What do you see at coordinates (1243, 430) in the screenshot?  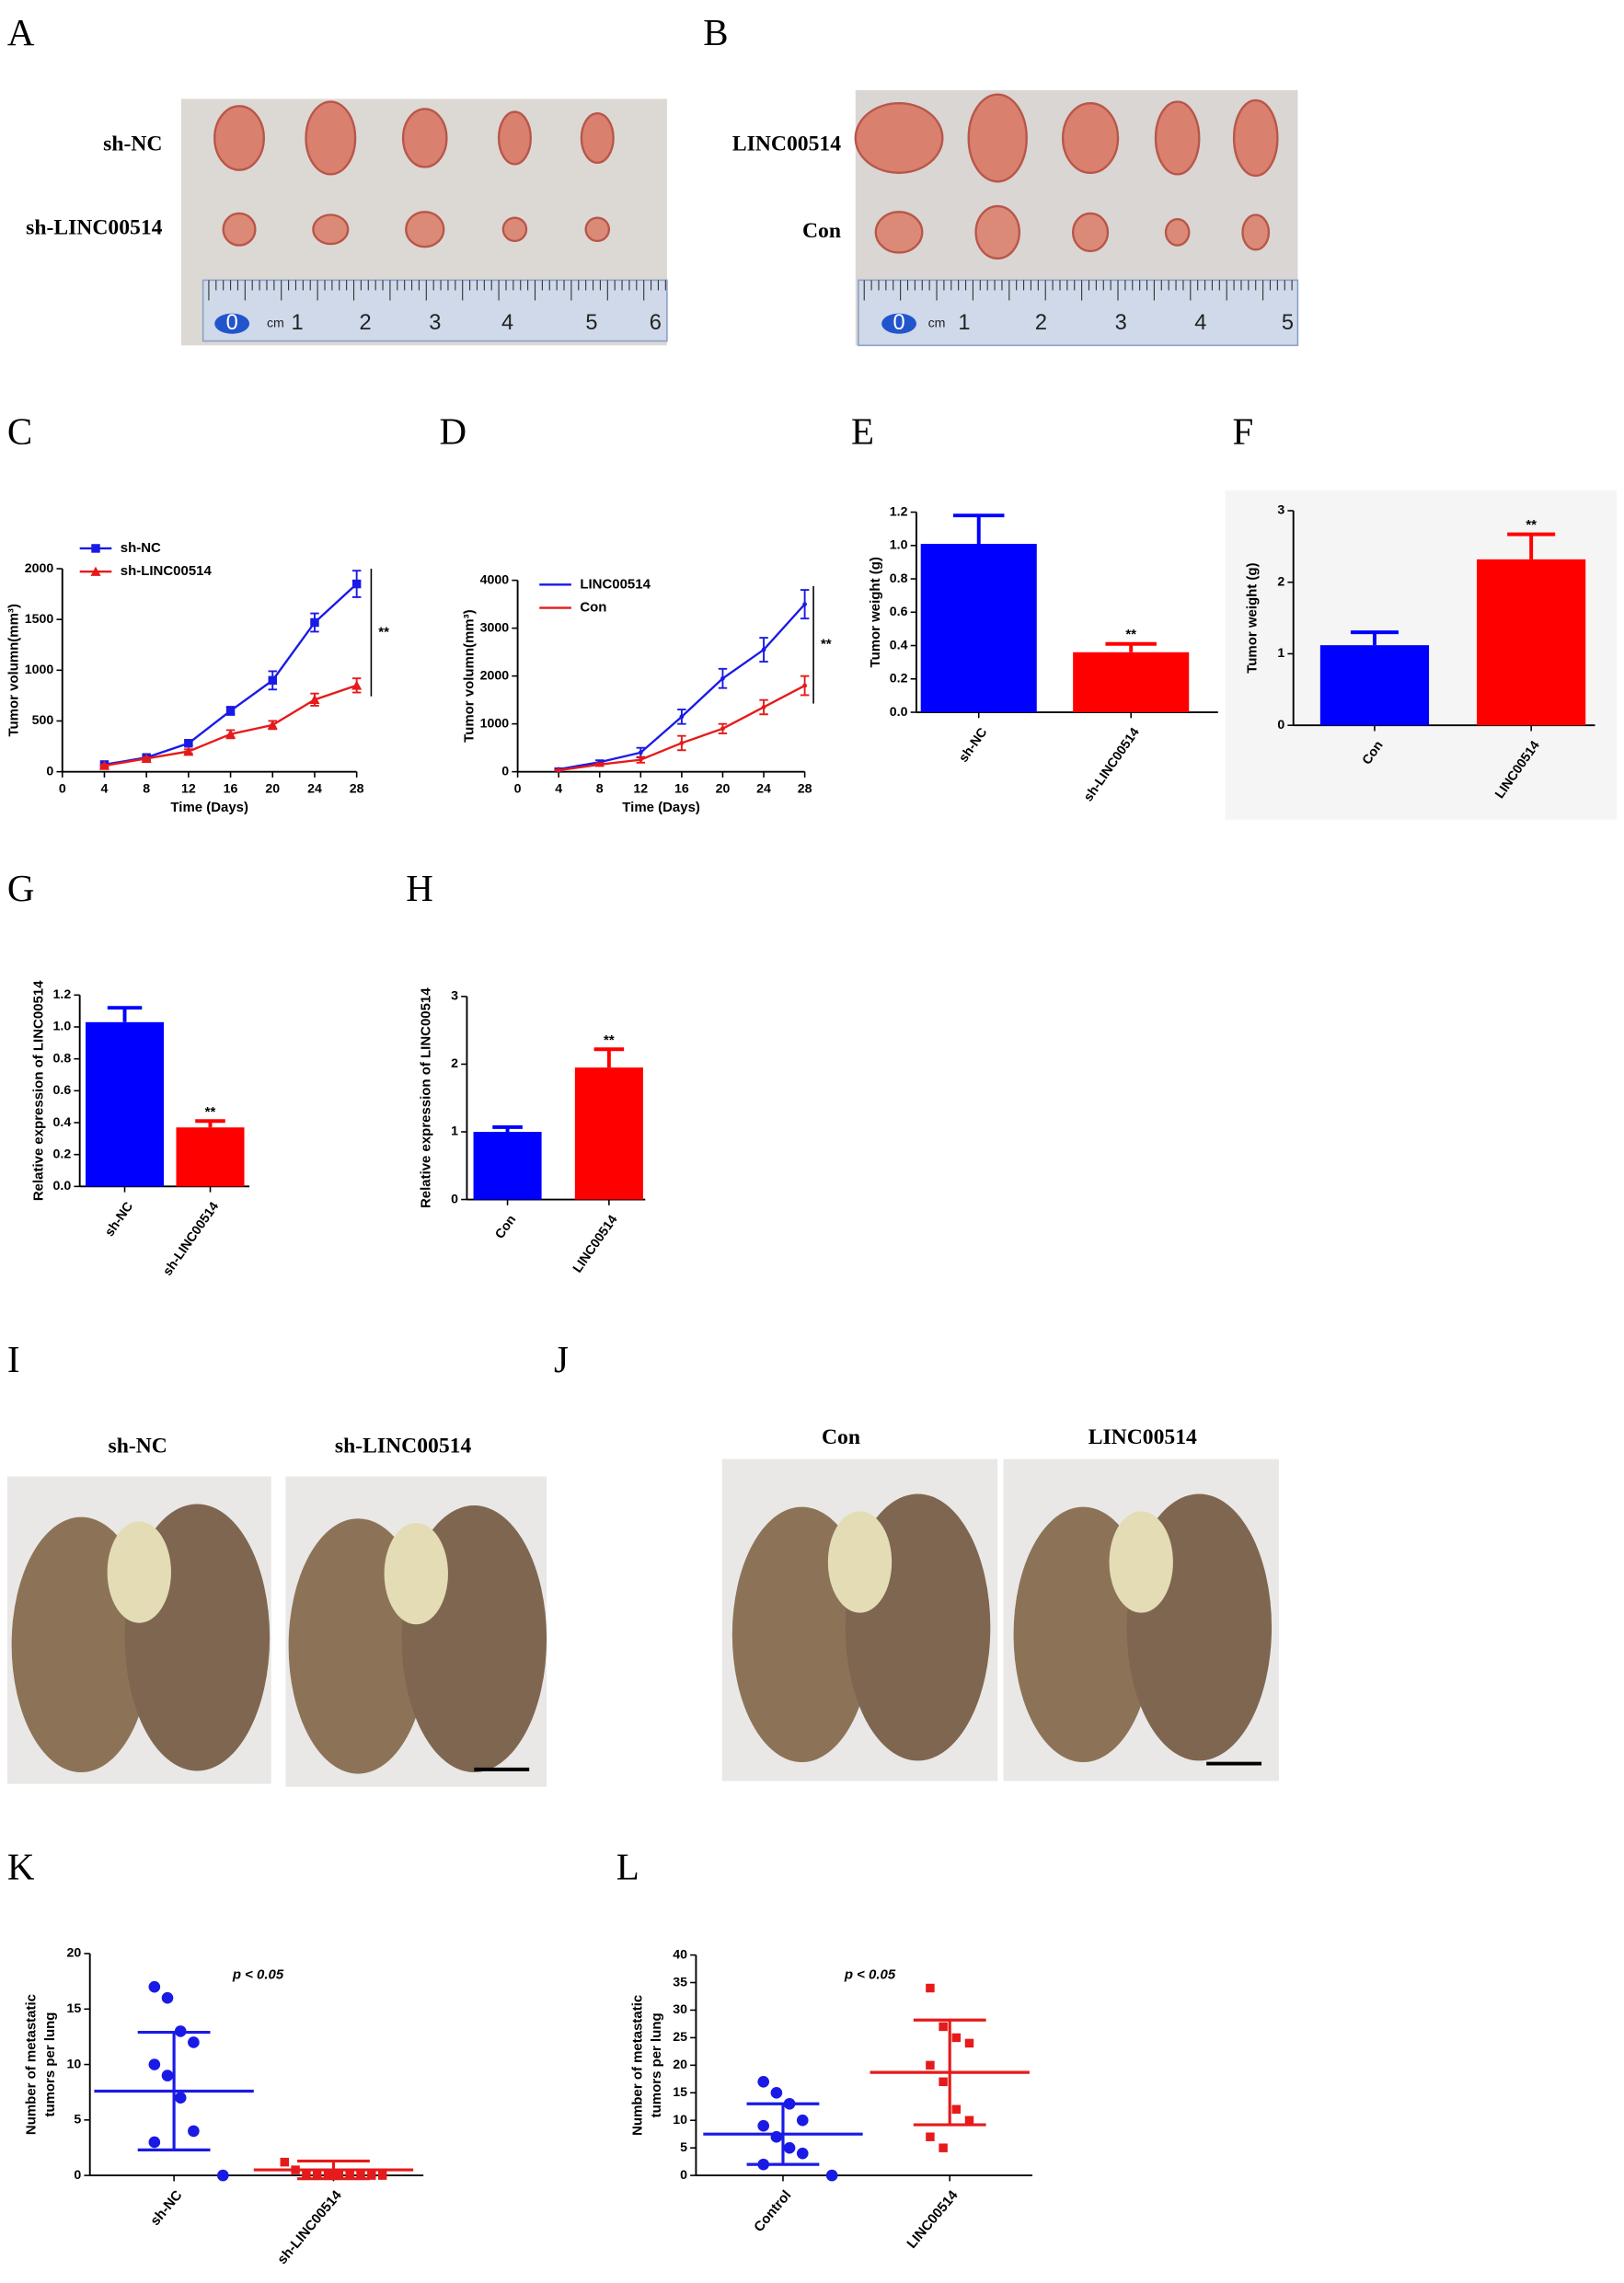 I see `panel-letter: F` at bounding box center [1243, 430].